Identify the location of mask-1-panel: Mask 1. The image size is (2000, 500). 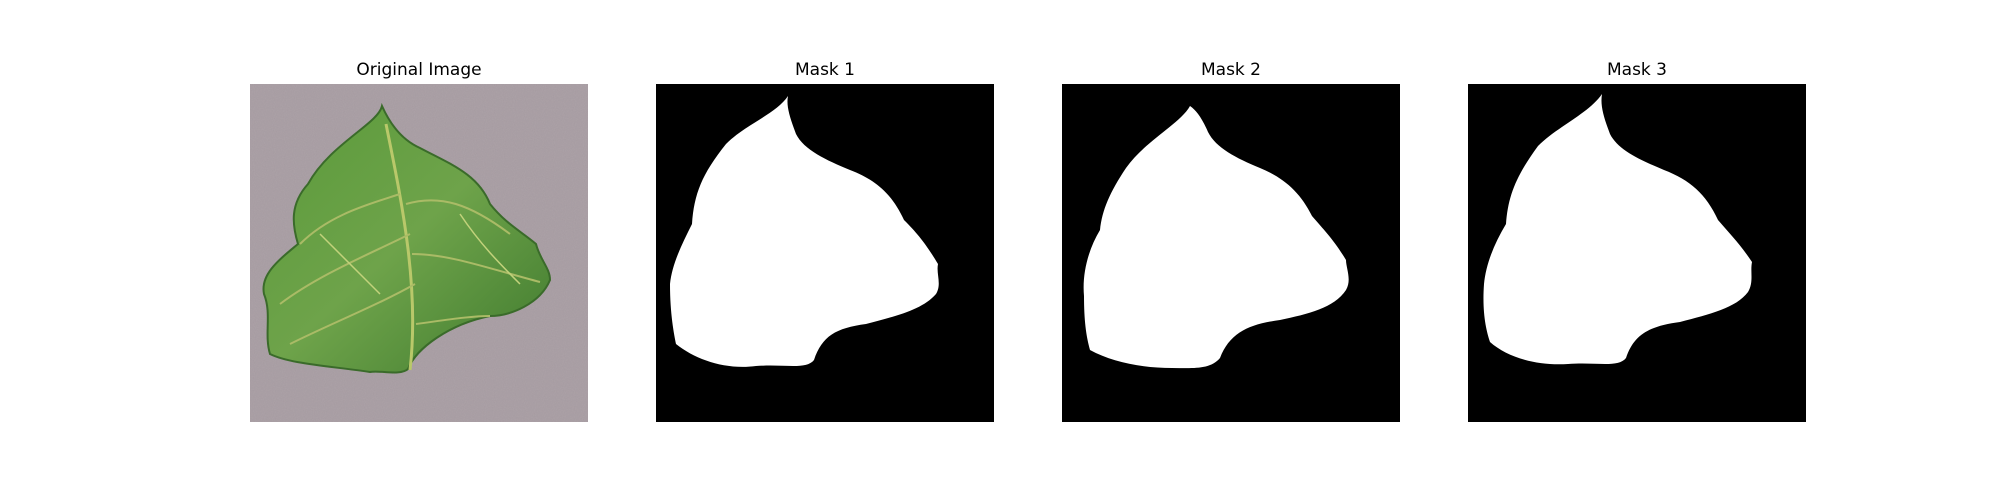
(825, 240).